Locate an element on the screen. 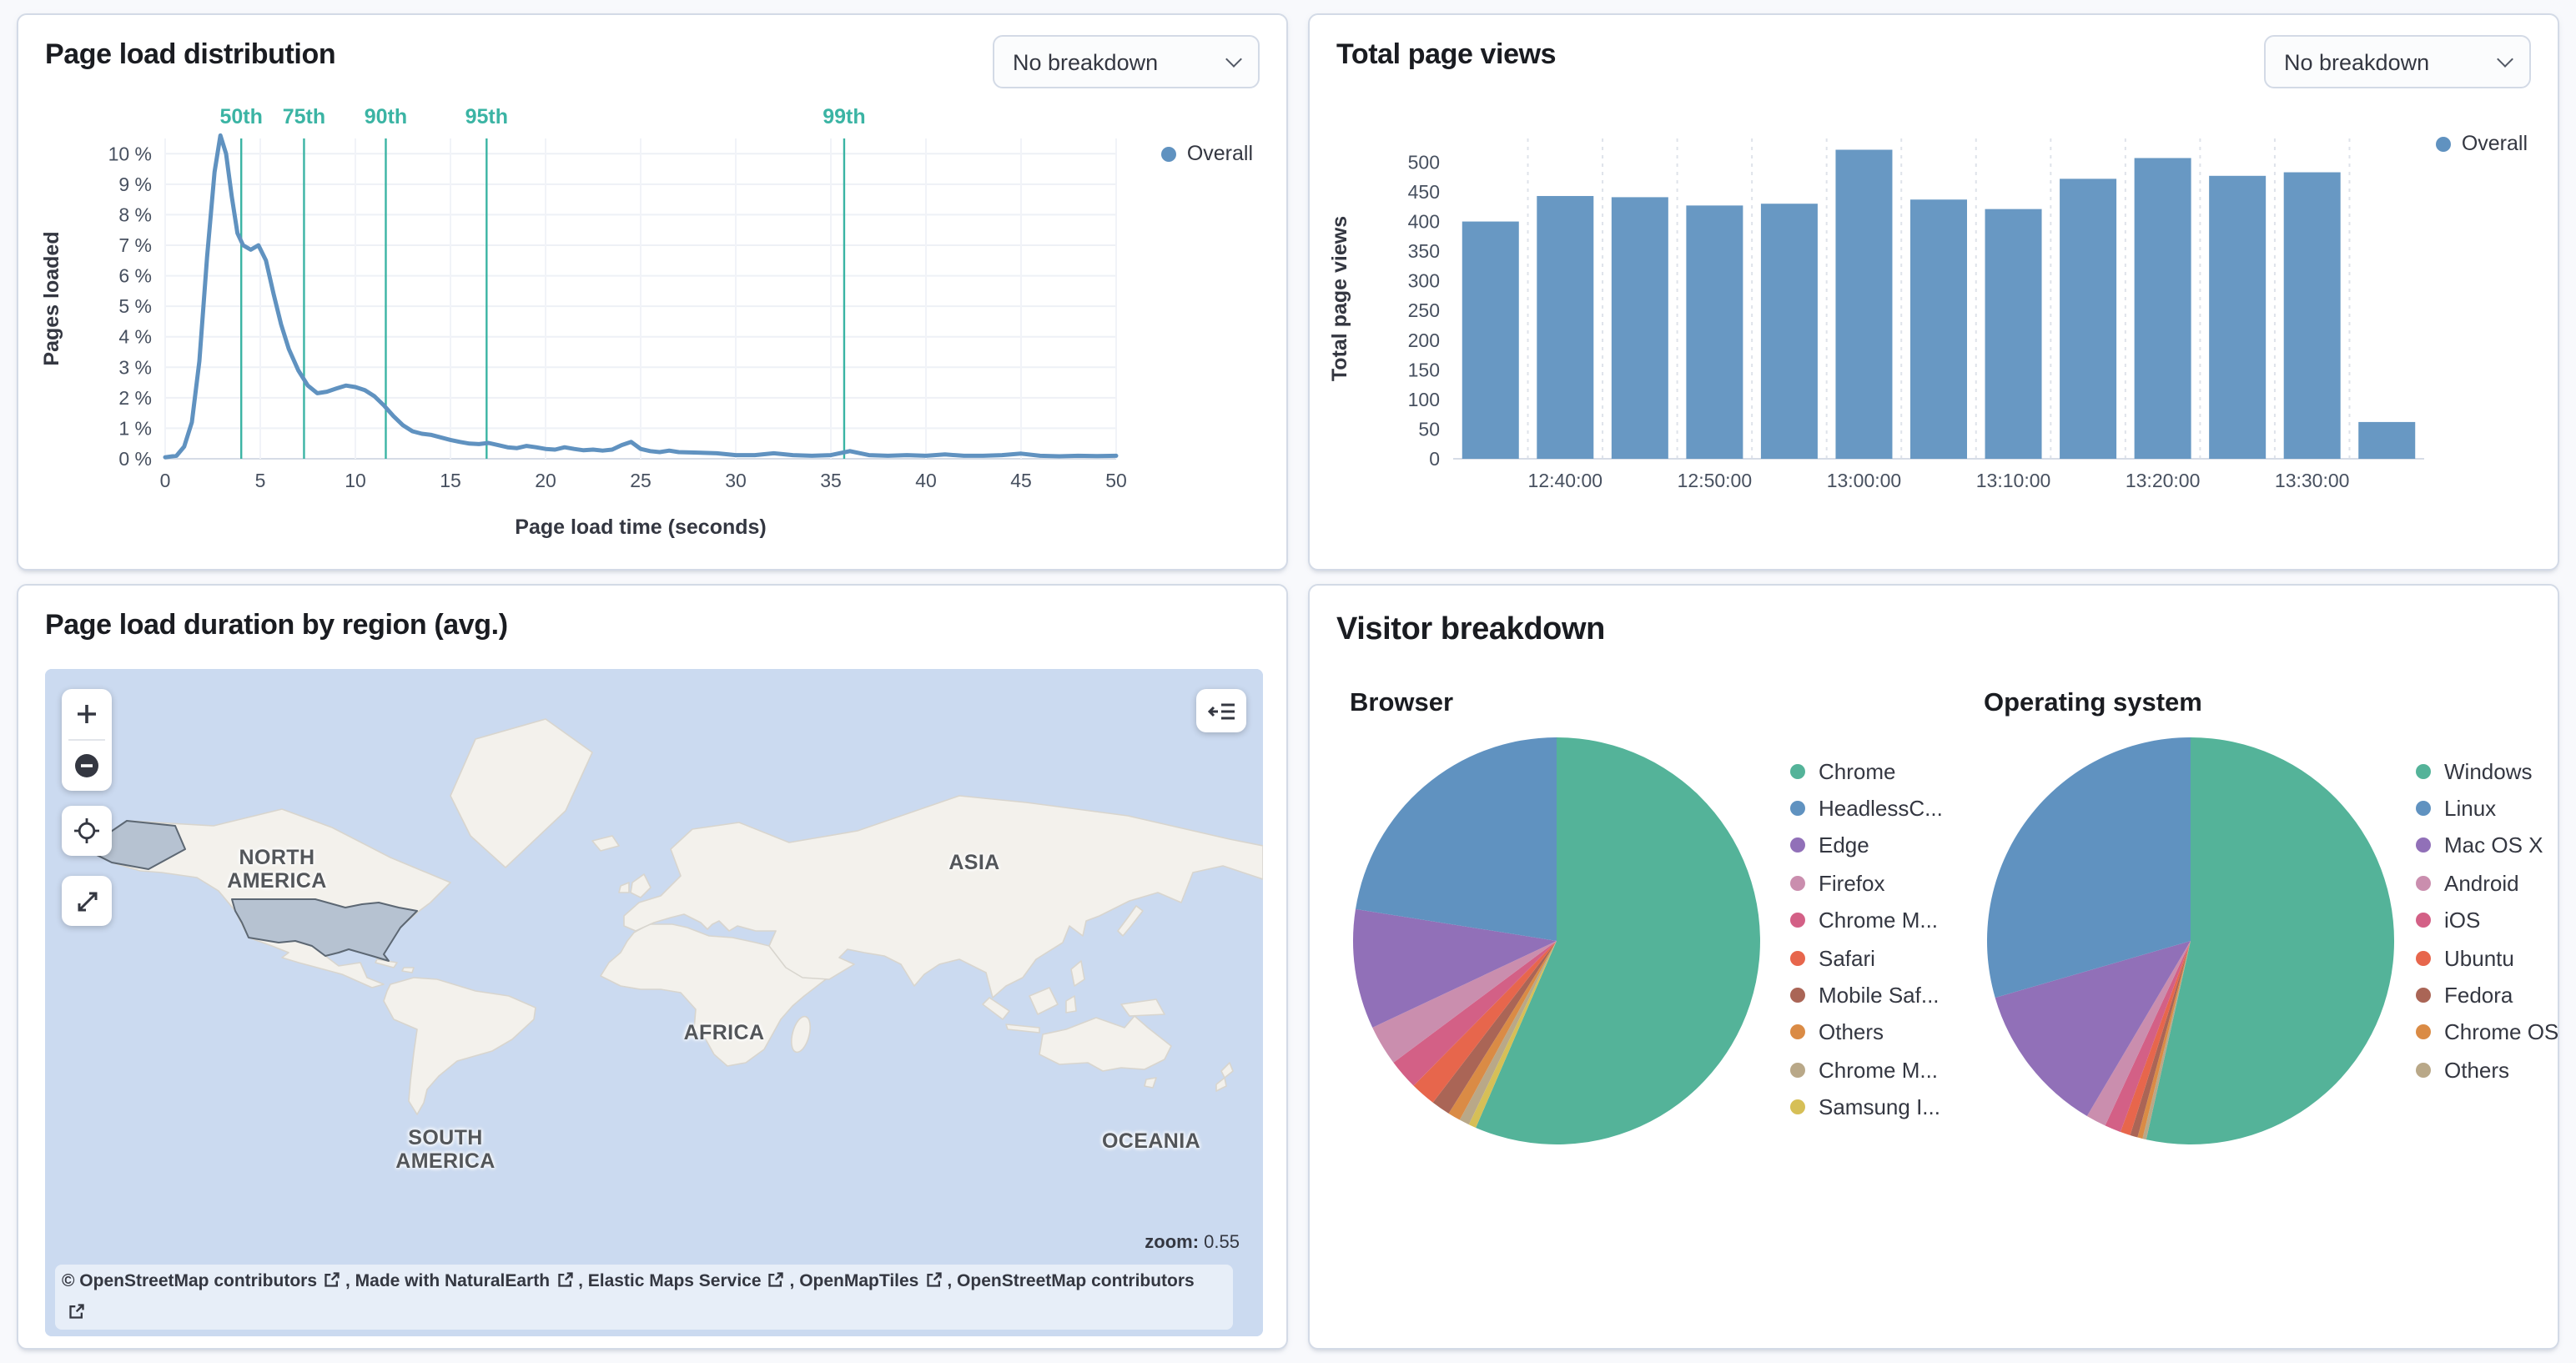  legend-item: Fedora is located at coordinates (2487, 995).